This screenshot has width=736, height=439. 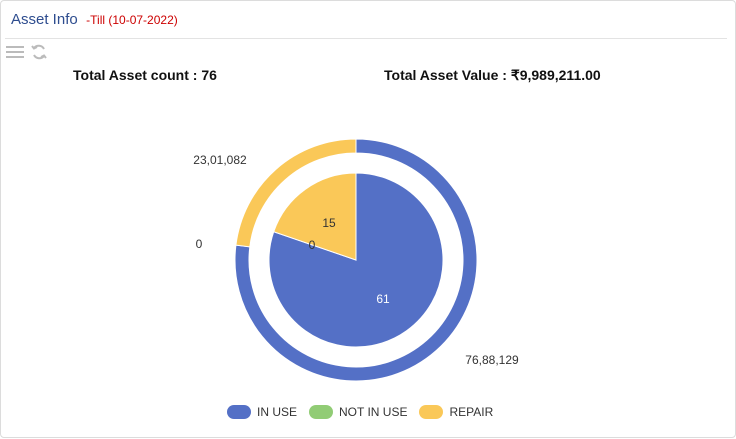 What do you see at coordinates (366, 38) in the screenshot?
I see `header-divider` at bounding box center [366, 38].